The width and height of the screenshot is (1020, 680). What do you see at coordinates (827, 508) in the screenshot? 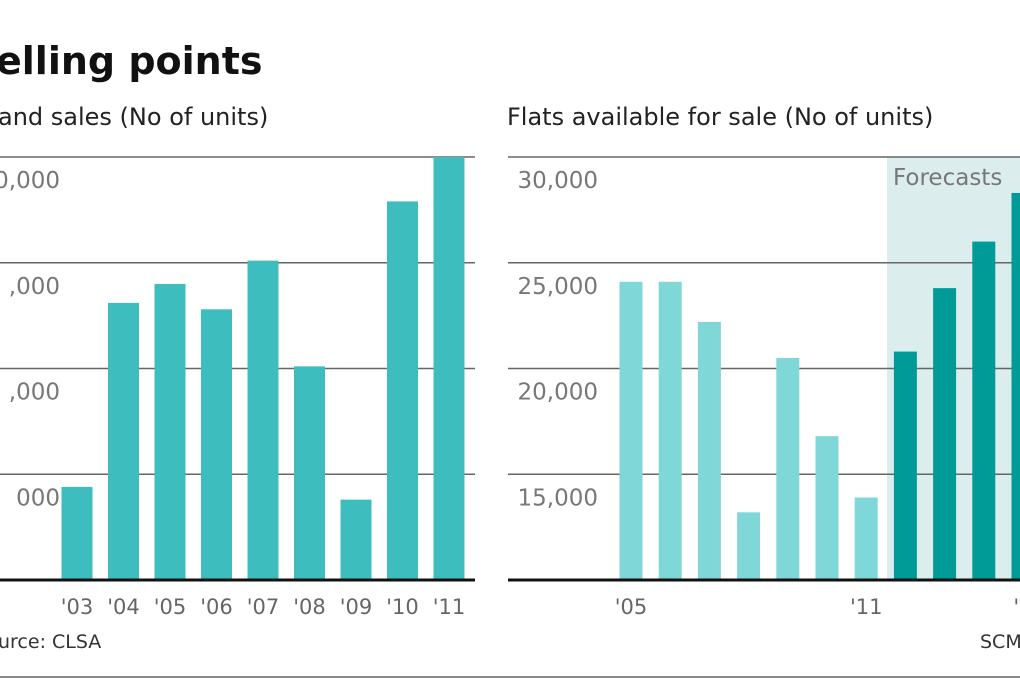
I see `bar-2010` at bounding box center [827, 508].